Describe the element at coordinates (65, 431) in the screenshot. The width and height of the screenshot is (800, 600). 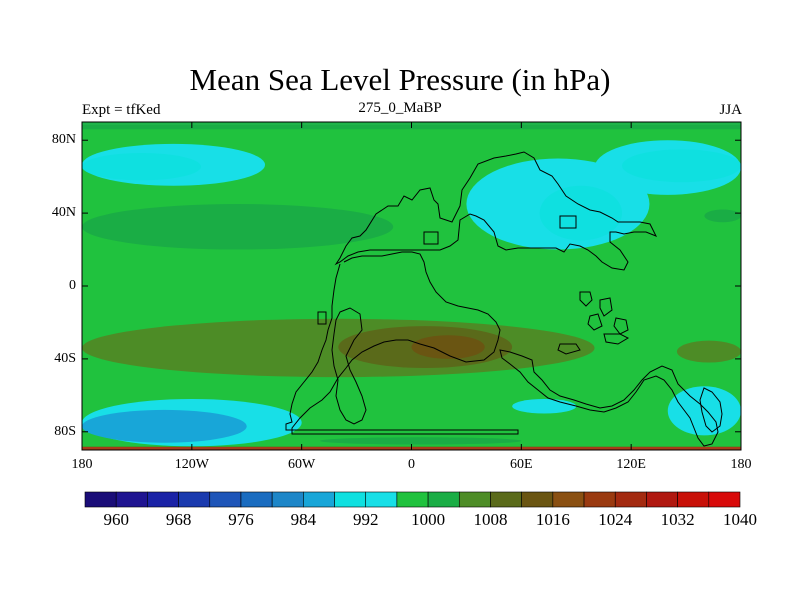
I see `y-tick-label: 80S` at that location.